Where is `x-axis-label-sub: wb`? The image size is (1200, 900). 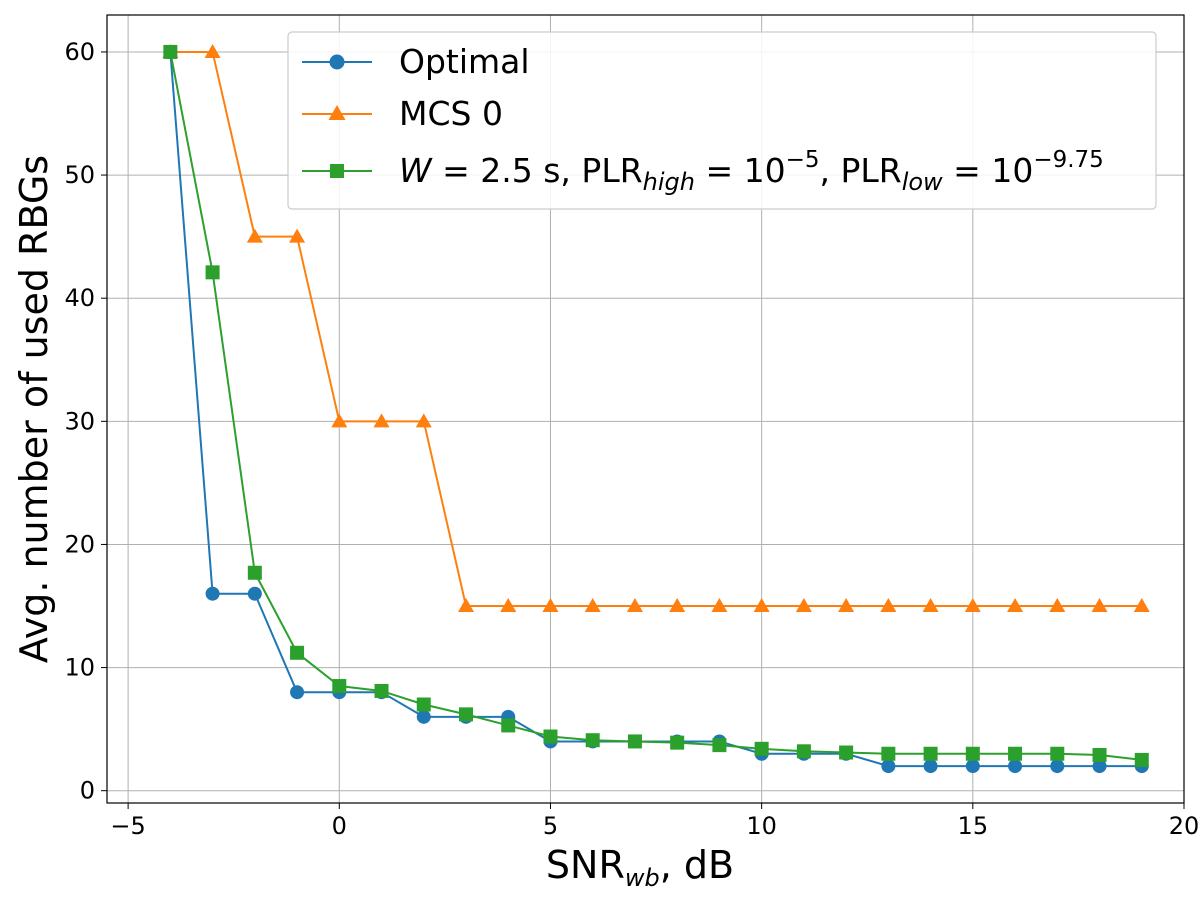
x-axis-label-sub: wb is located at coordinates (642, 878).